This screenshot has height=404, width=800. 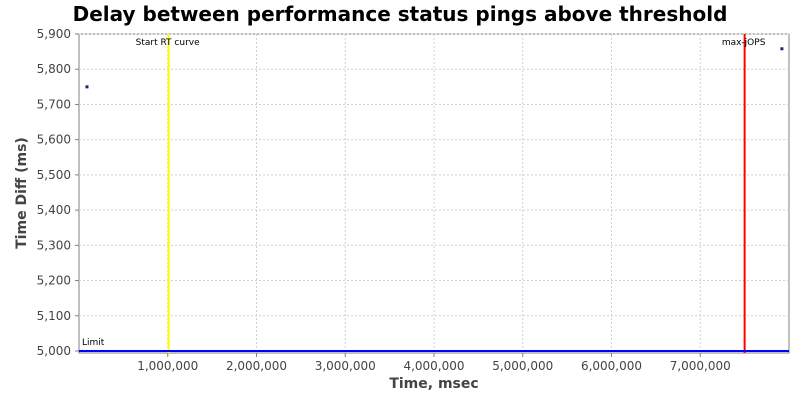 What do you see at coordinates (22, 193) in the screenshot?
I see `y-axis-label: Time Diff (ms)` at bounding box center [22, 193].